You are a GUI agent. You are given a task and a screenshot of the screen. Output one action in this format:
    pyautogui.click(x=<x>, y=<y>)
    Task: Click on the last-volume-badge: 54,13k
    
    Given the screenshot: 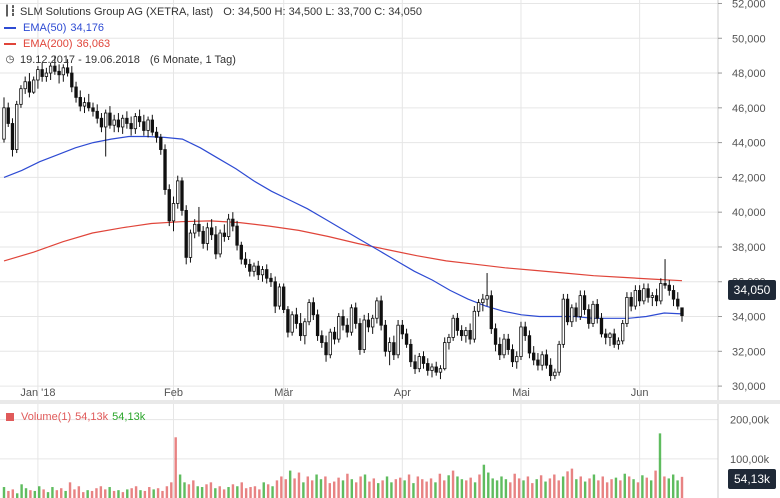 What is the action you would take?
    pyautogui.click(x=752, y=479)
    